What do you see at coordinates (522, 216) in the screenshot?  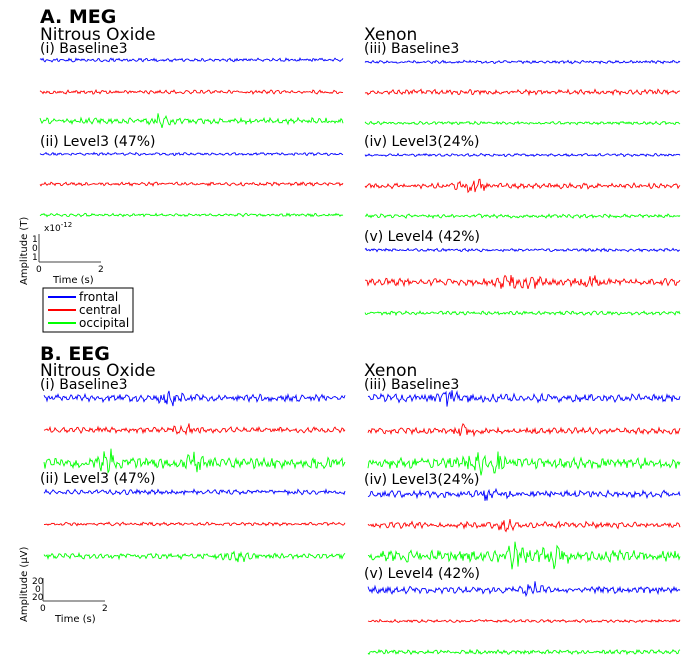 I see `meg-xe-level3-occipital-trace` at bounding box center [522, 216].